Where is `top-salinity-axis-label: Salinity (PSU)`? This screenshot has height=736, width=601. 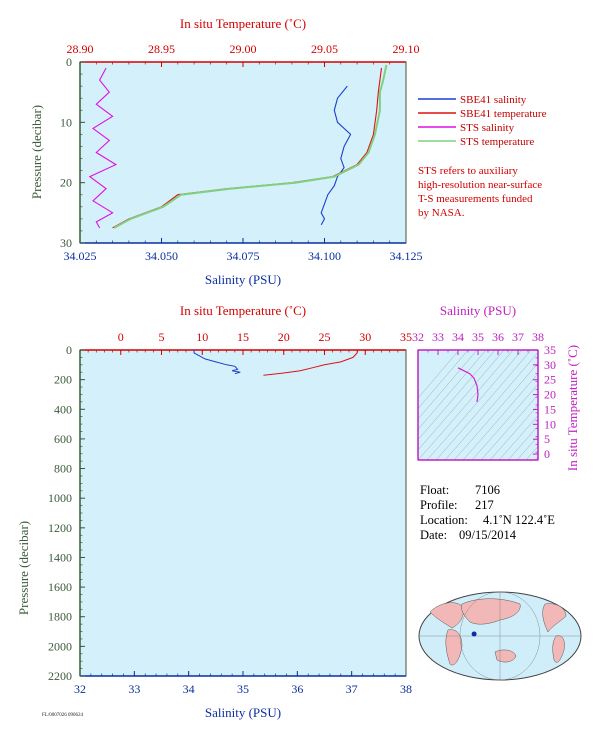
top-salinity-axis-label: Salinity (PSU) is located at coordinates (243, 279).